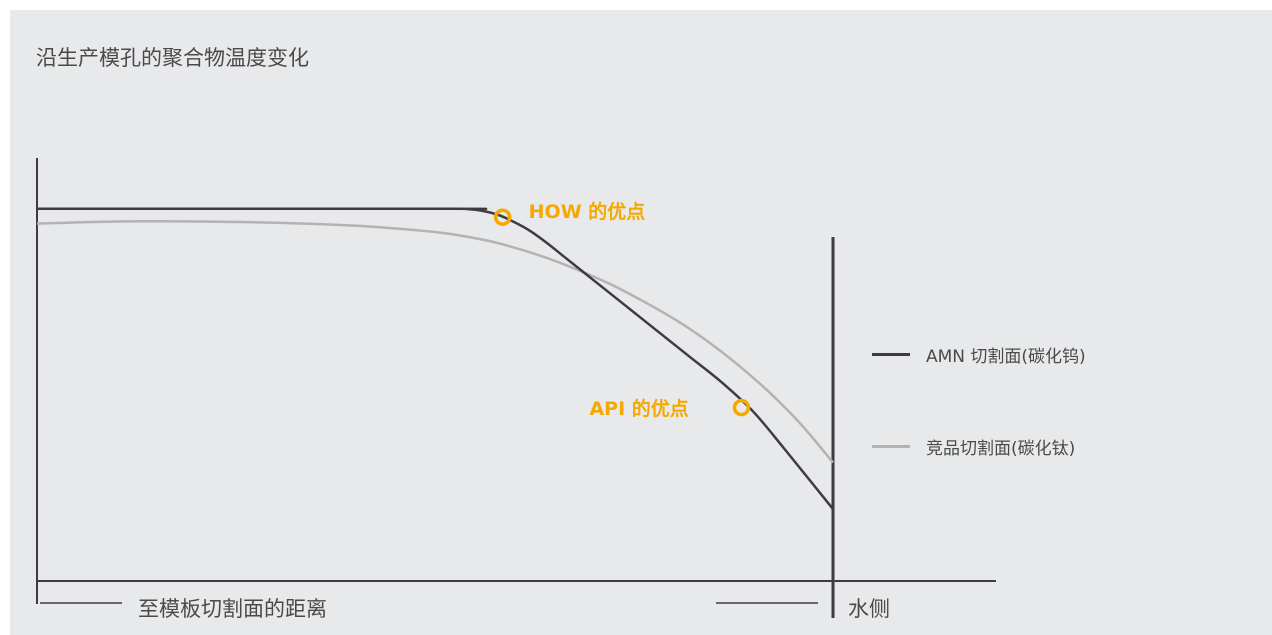 The image size is (1272, 635). I want to click on water-side-label: 水侧, so click(869, 609).